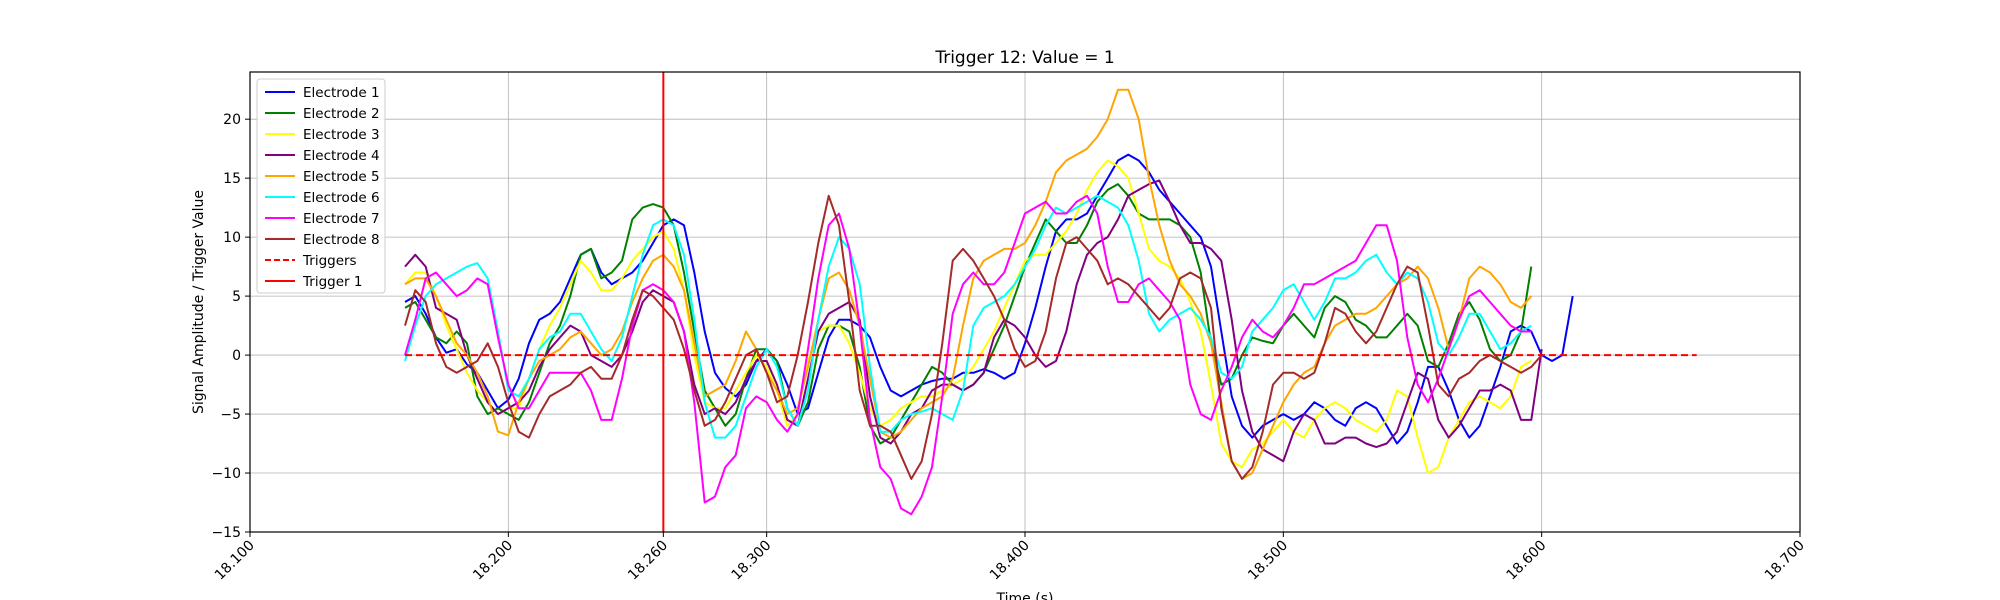 The height and width of the screenshot is (600, 2000). Describe the element at coordinates (232, 179) in the screenshot. I see `y-tick-label: 15` at that location.